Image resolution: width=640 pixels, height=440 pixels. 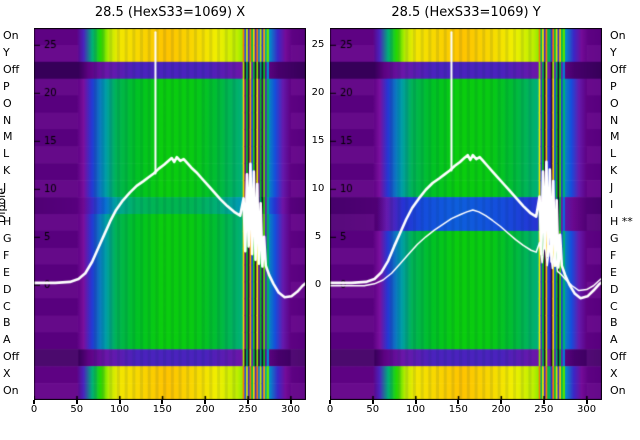 I want to click on row-labels-left: On Y Off P O N M L K J I H G F E D C B A Off X On, so click(x=18, y=214).